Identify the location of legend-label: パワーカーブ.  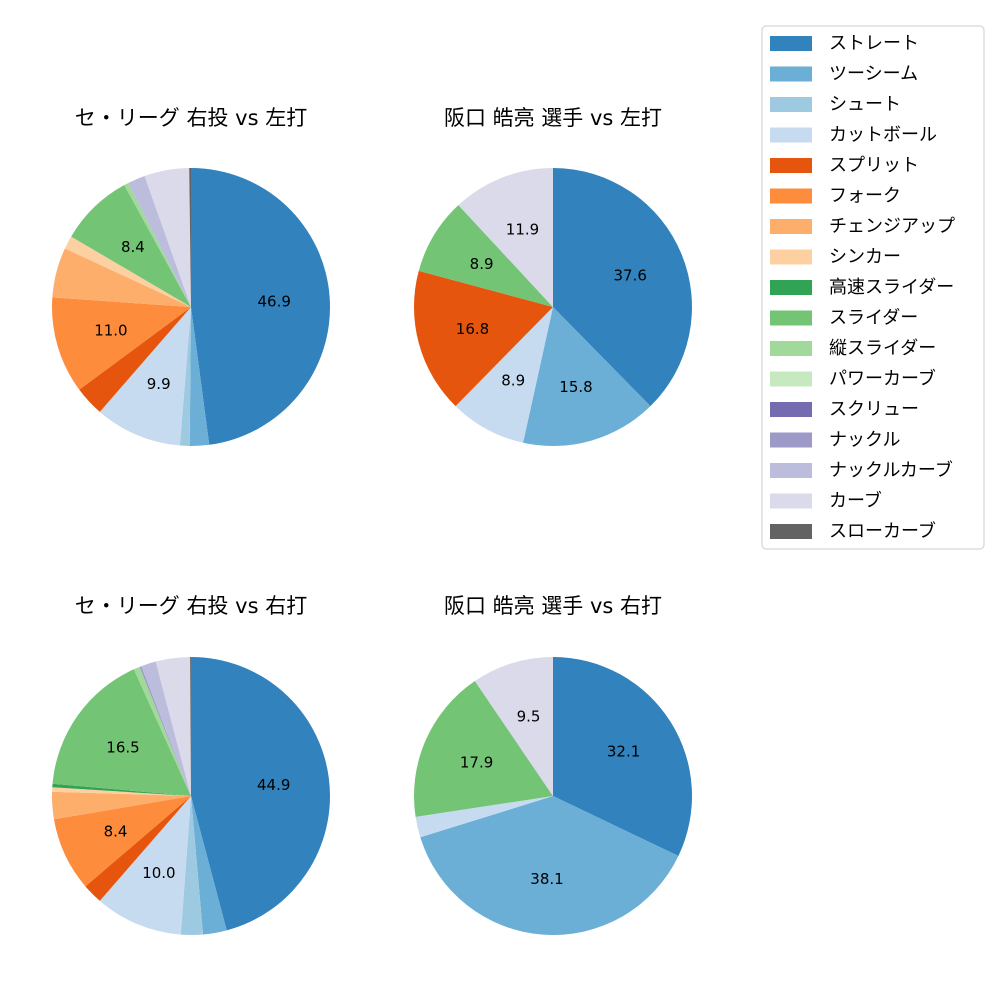
(882, 379).